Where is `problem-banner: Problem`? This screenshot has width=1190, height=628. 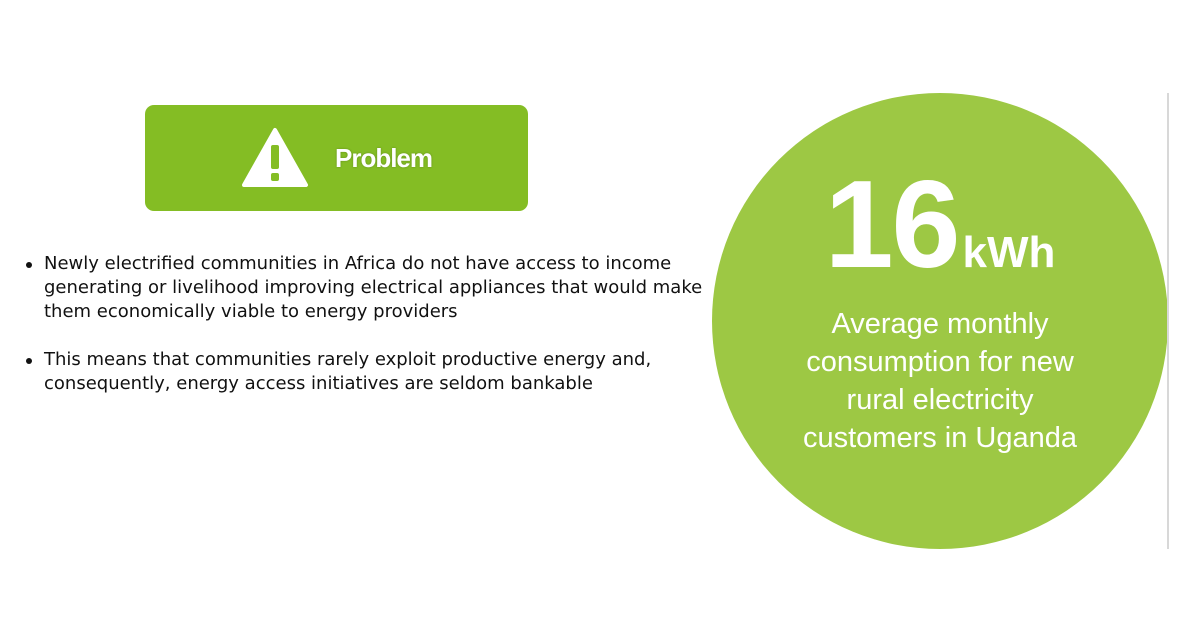 problem-banner: Problem is located at coordinates (336, 158).